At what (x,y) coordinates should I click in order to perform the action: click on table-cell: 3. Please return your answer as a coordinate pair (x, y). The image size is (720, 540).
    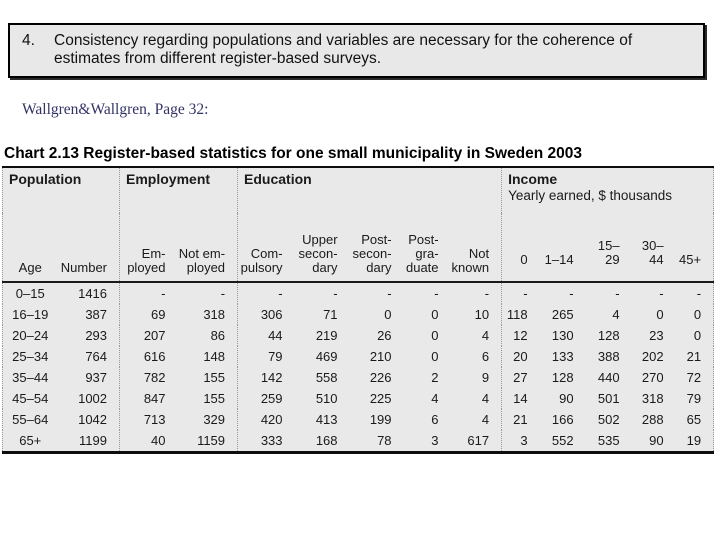
    Looking at the image, I should click on (520, 441).